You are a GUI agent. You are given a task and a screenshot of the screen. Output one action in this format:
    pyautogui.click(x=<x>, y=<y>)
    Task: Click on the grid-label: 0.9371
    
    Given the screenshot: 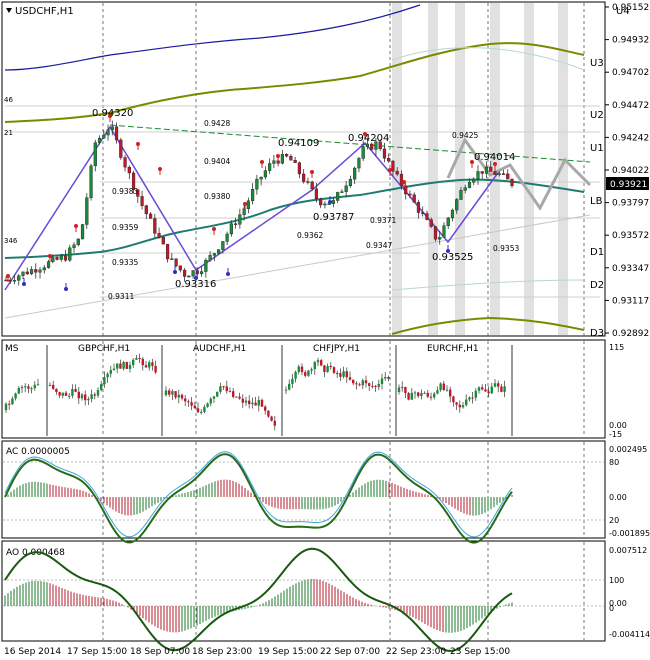 What is the action you would take?
    pyautogui.click(x=383, y=220)
    